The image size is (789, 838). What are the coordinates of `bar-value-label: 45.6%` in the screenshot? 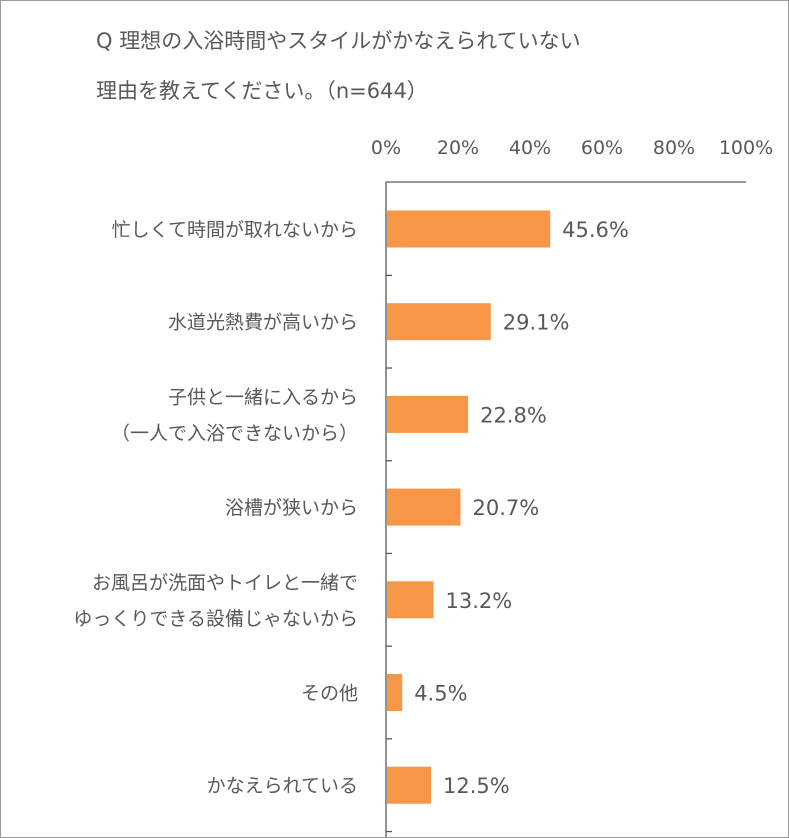 It's located at (595, 230).